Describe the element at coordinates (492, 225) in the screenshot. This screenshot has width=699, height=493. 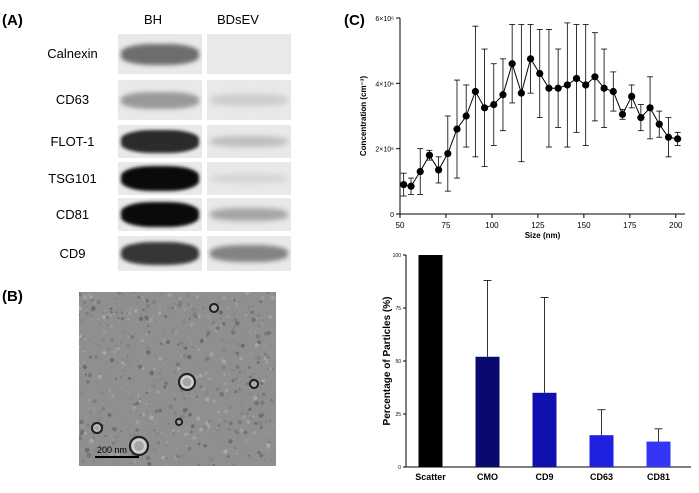
I see `x-tick-label: 100` at that location.